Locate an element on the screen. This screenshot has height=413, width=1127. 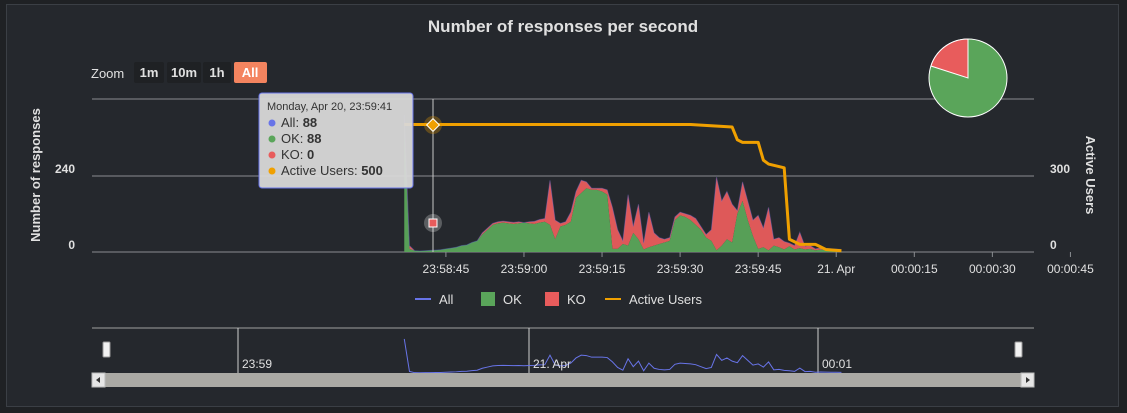
chart-title: Number of responses per second is located at coordinates (563, 26).